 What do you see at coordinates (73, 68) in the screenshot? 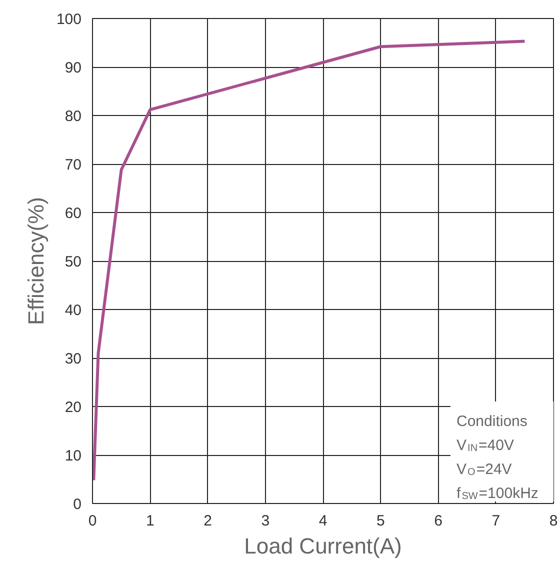
I see `y-tick-label: 90` at bounding box center [73, 68].